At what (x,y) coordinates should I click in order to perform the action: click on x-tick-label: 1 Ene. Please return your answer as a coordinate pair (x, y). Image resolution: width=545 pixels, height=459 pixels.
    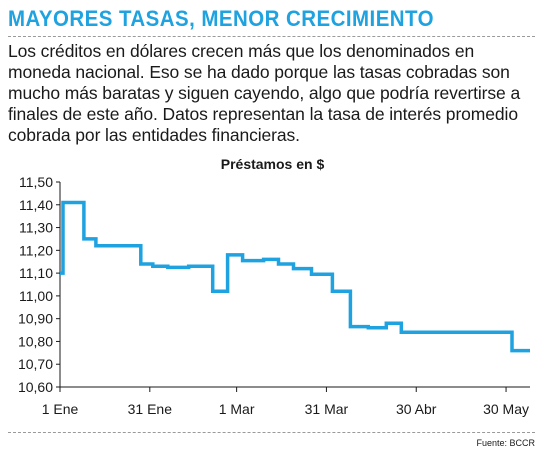
    Looking at the image, I should click on (60, 409).